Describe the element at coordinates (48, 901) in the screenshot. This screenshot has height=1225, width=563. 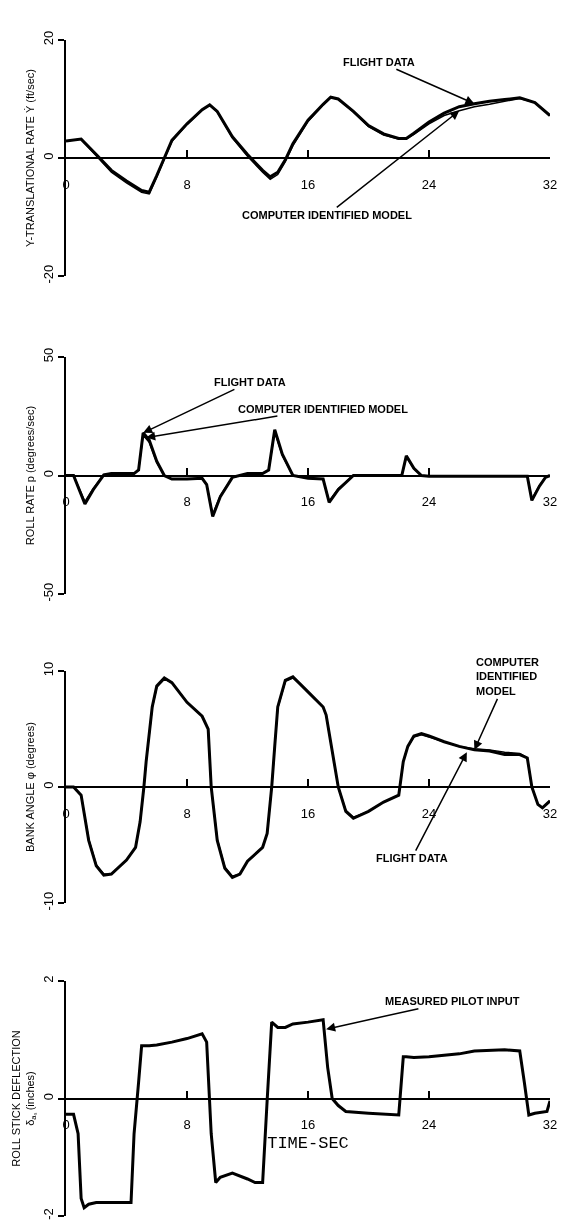
I see `y-tick-label: -10` at that location.